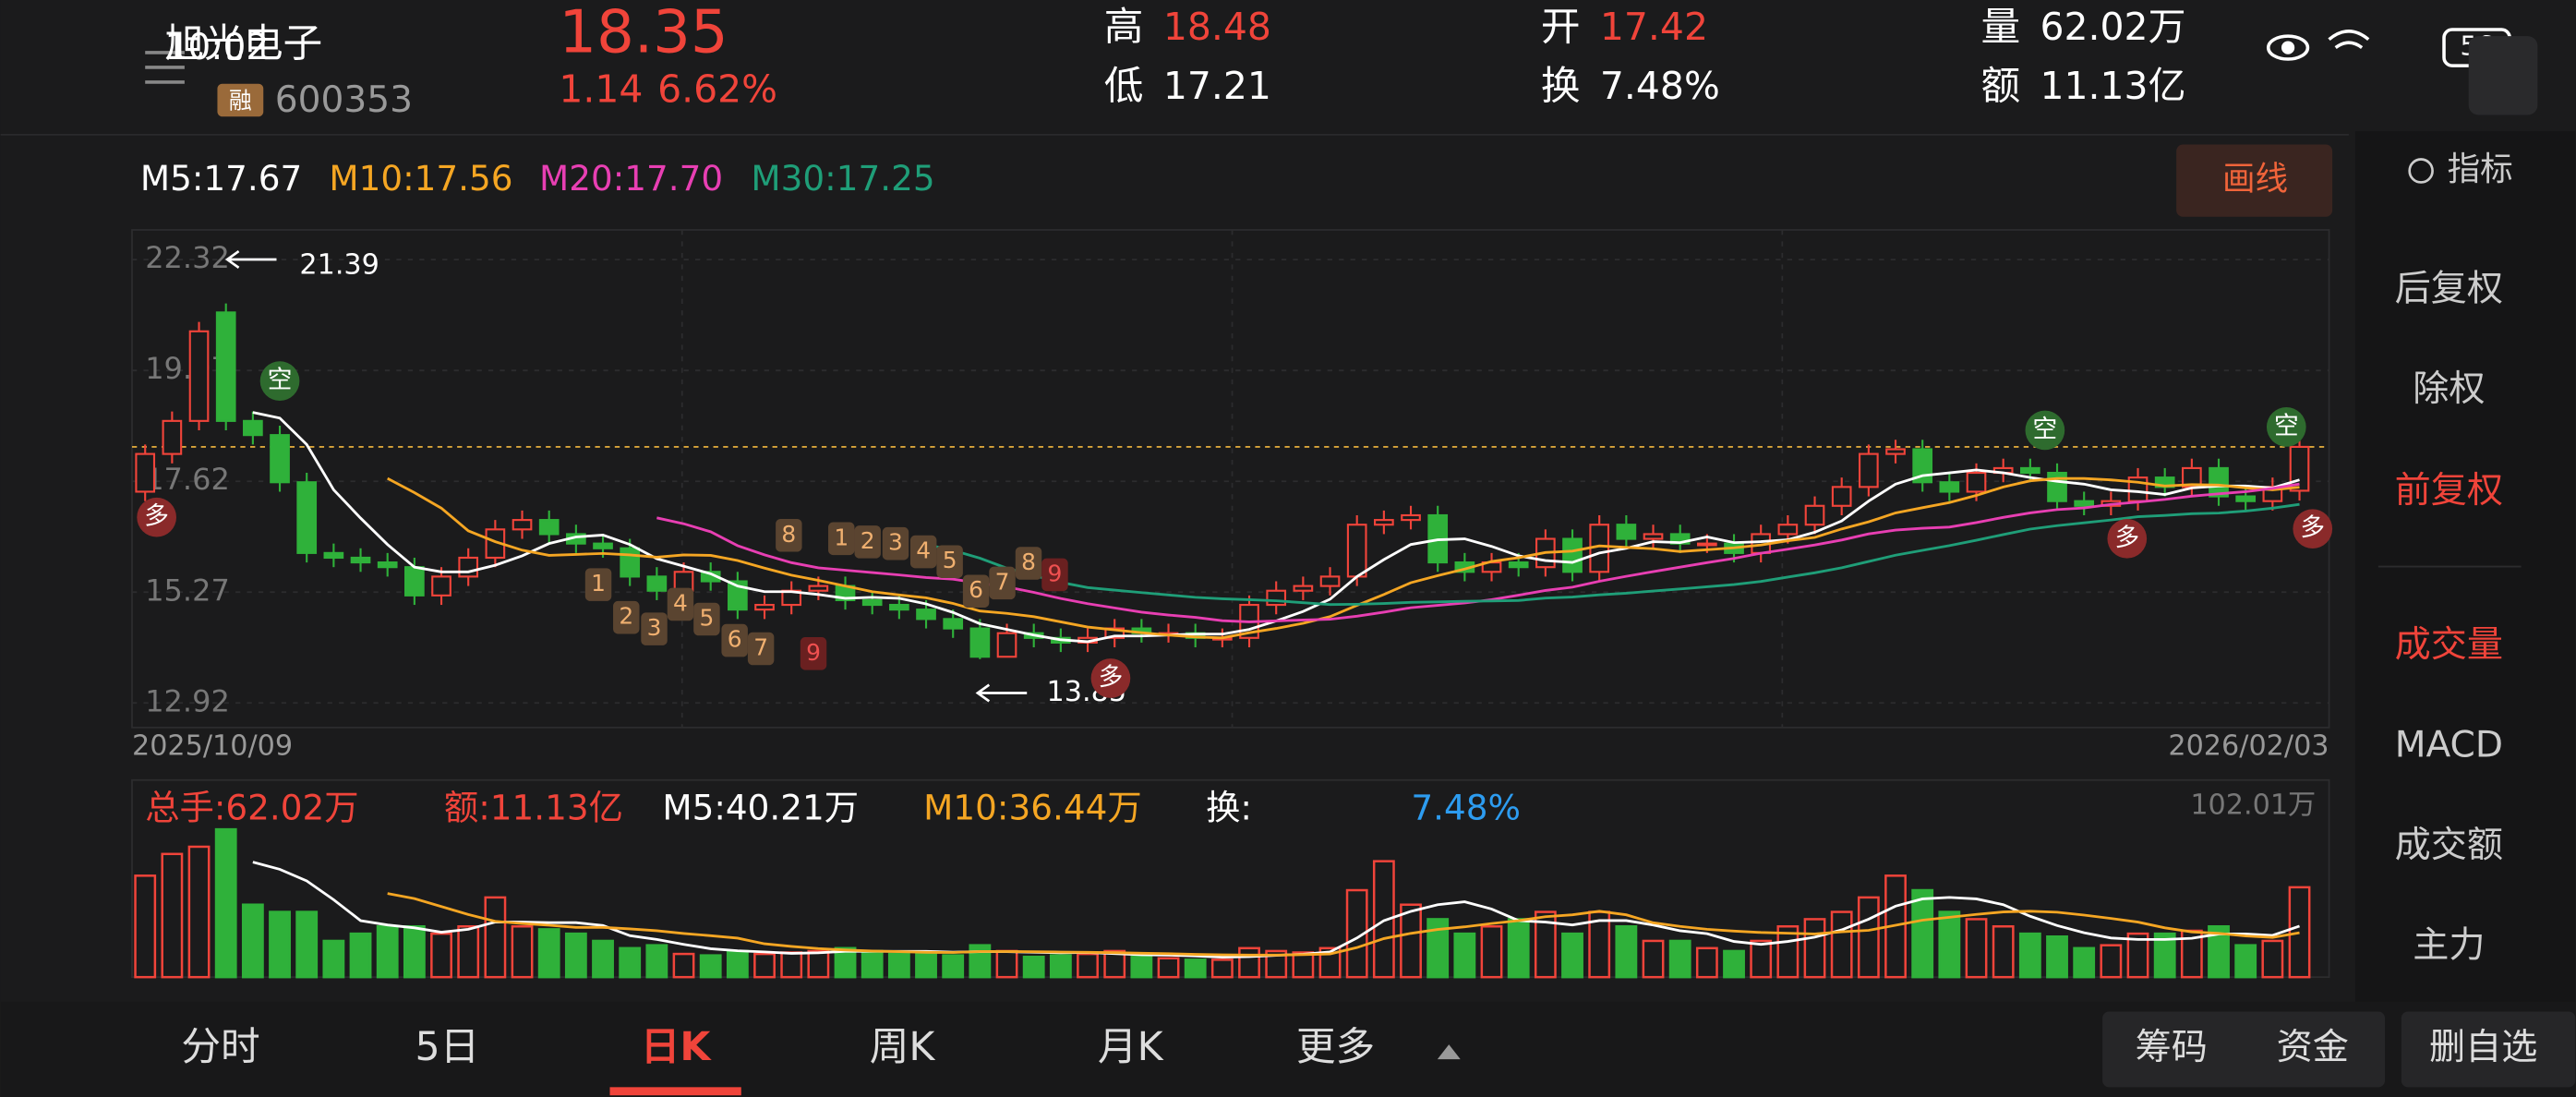  I want to click on volume-legend-item: 换:, so click(1229, 807).